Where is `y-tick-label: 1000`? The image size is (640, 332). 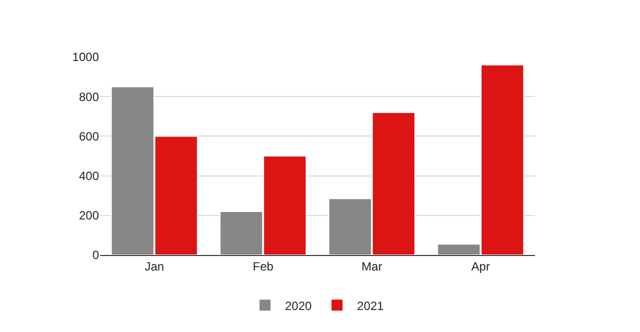 y-tick-label: 1000 is located at coordinates (86, 57).